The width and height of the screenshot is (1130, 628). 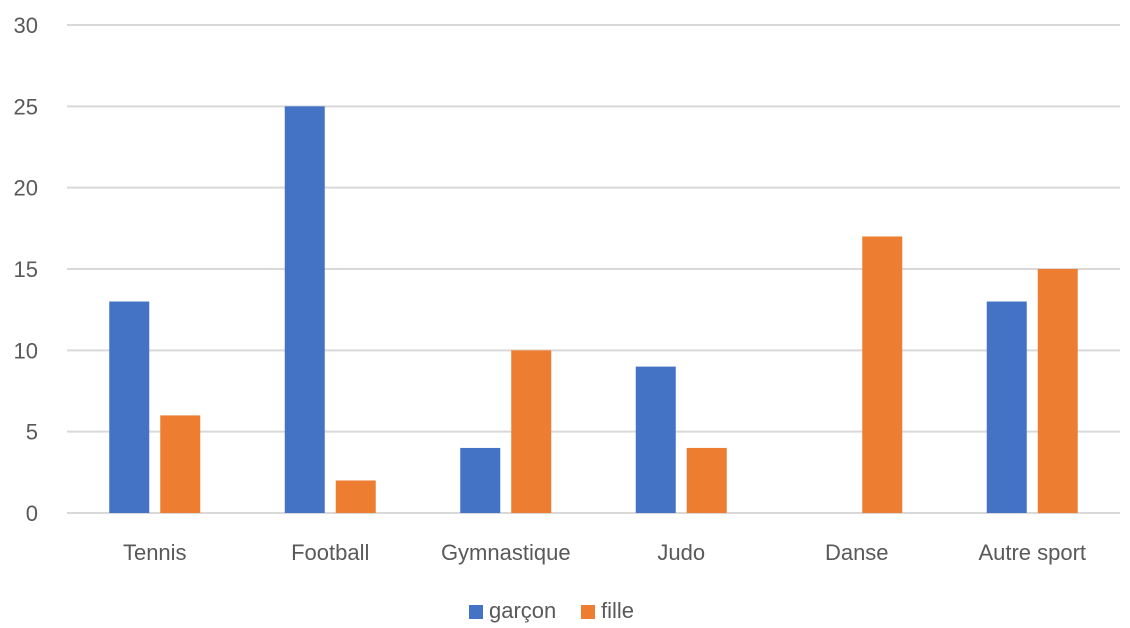 I want to click on y-axis-ticks: 0 5 10 15 20 25 30, so click(x=26, y=269).